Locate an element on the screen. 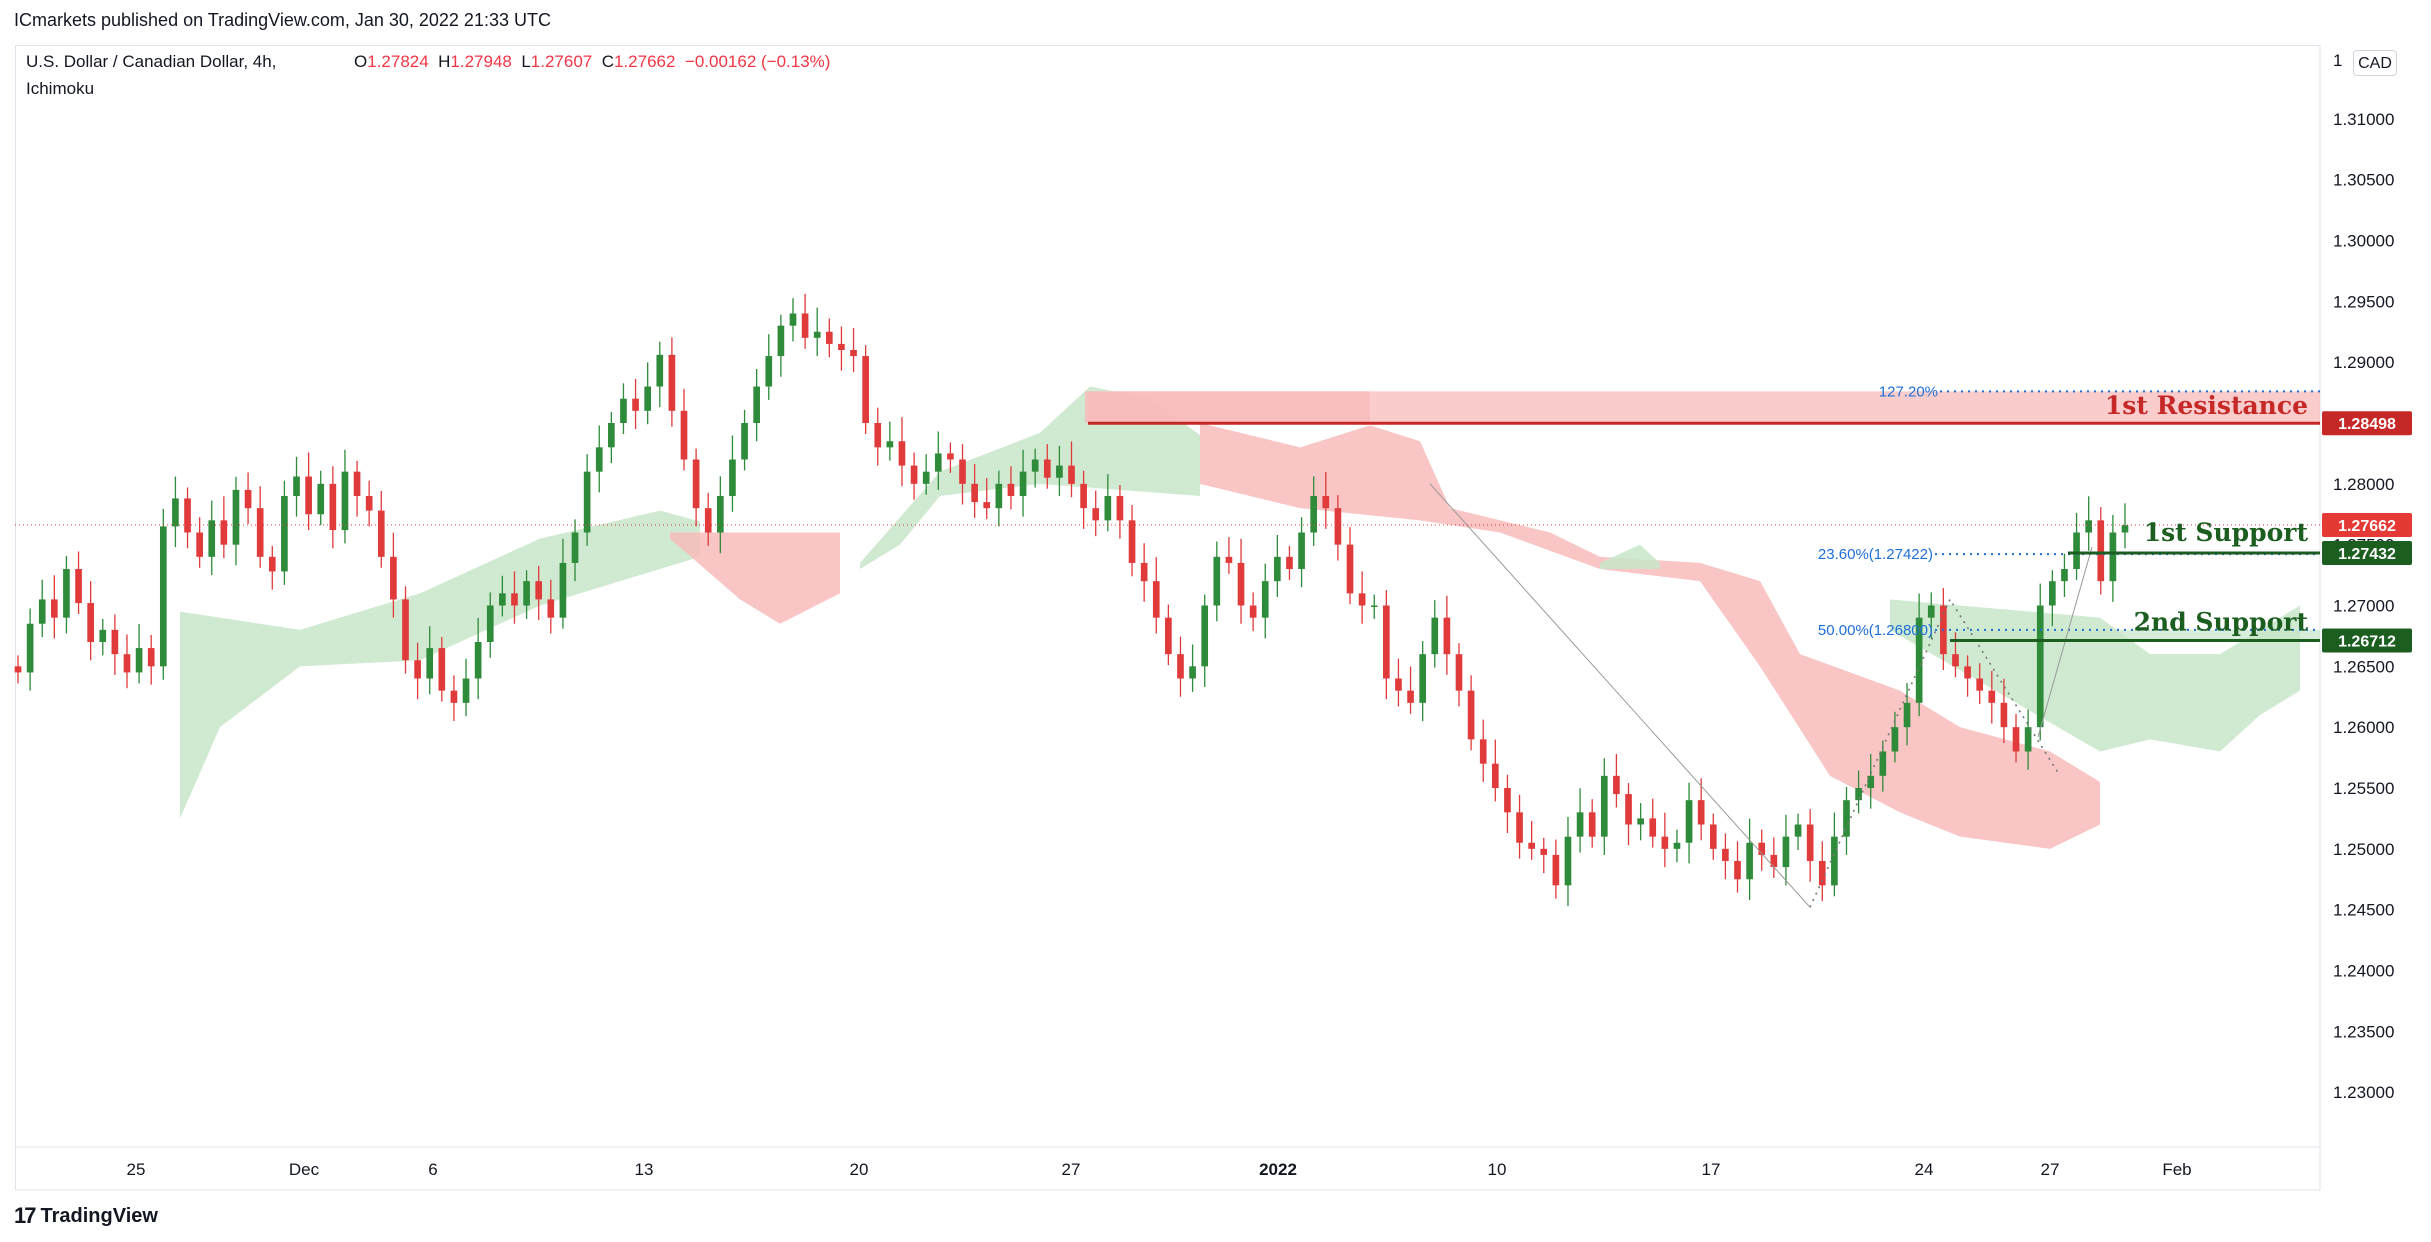 This screenshot has width=2431, height=1242. resistance-zone is located at coordinates (1704, 407).